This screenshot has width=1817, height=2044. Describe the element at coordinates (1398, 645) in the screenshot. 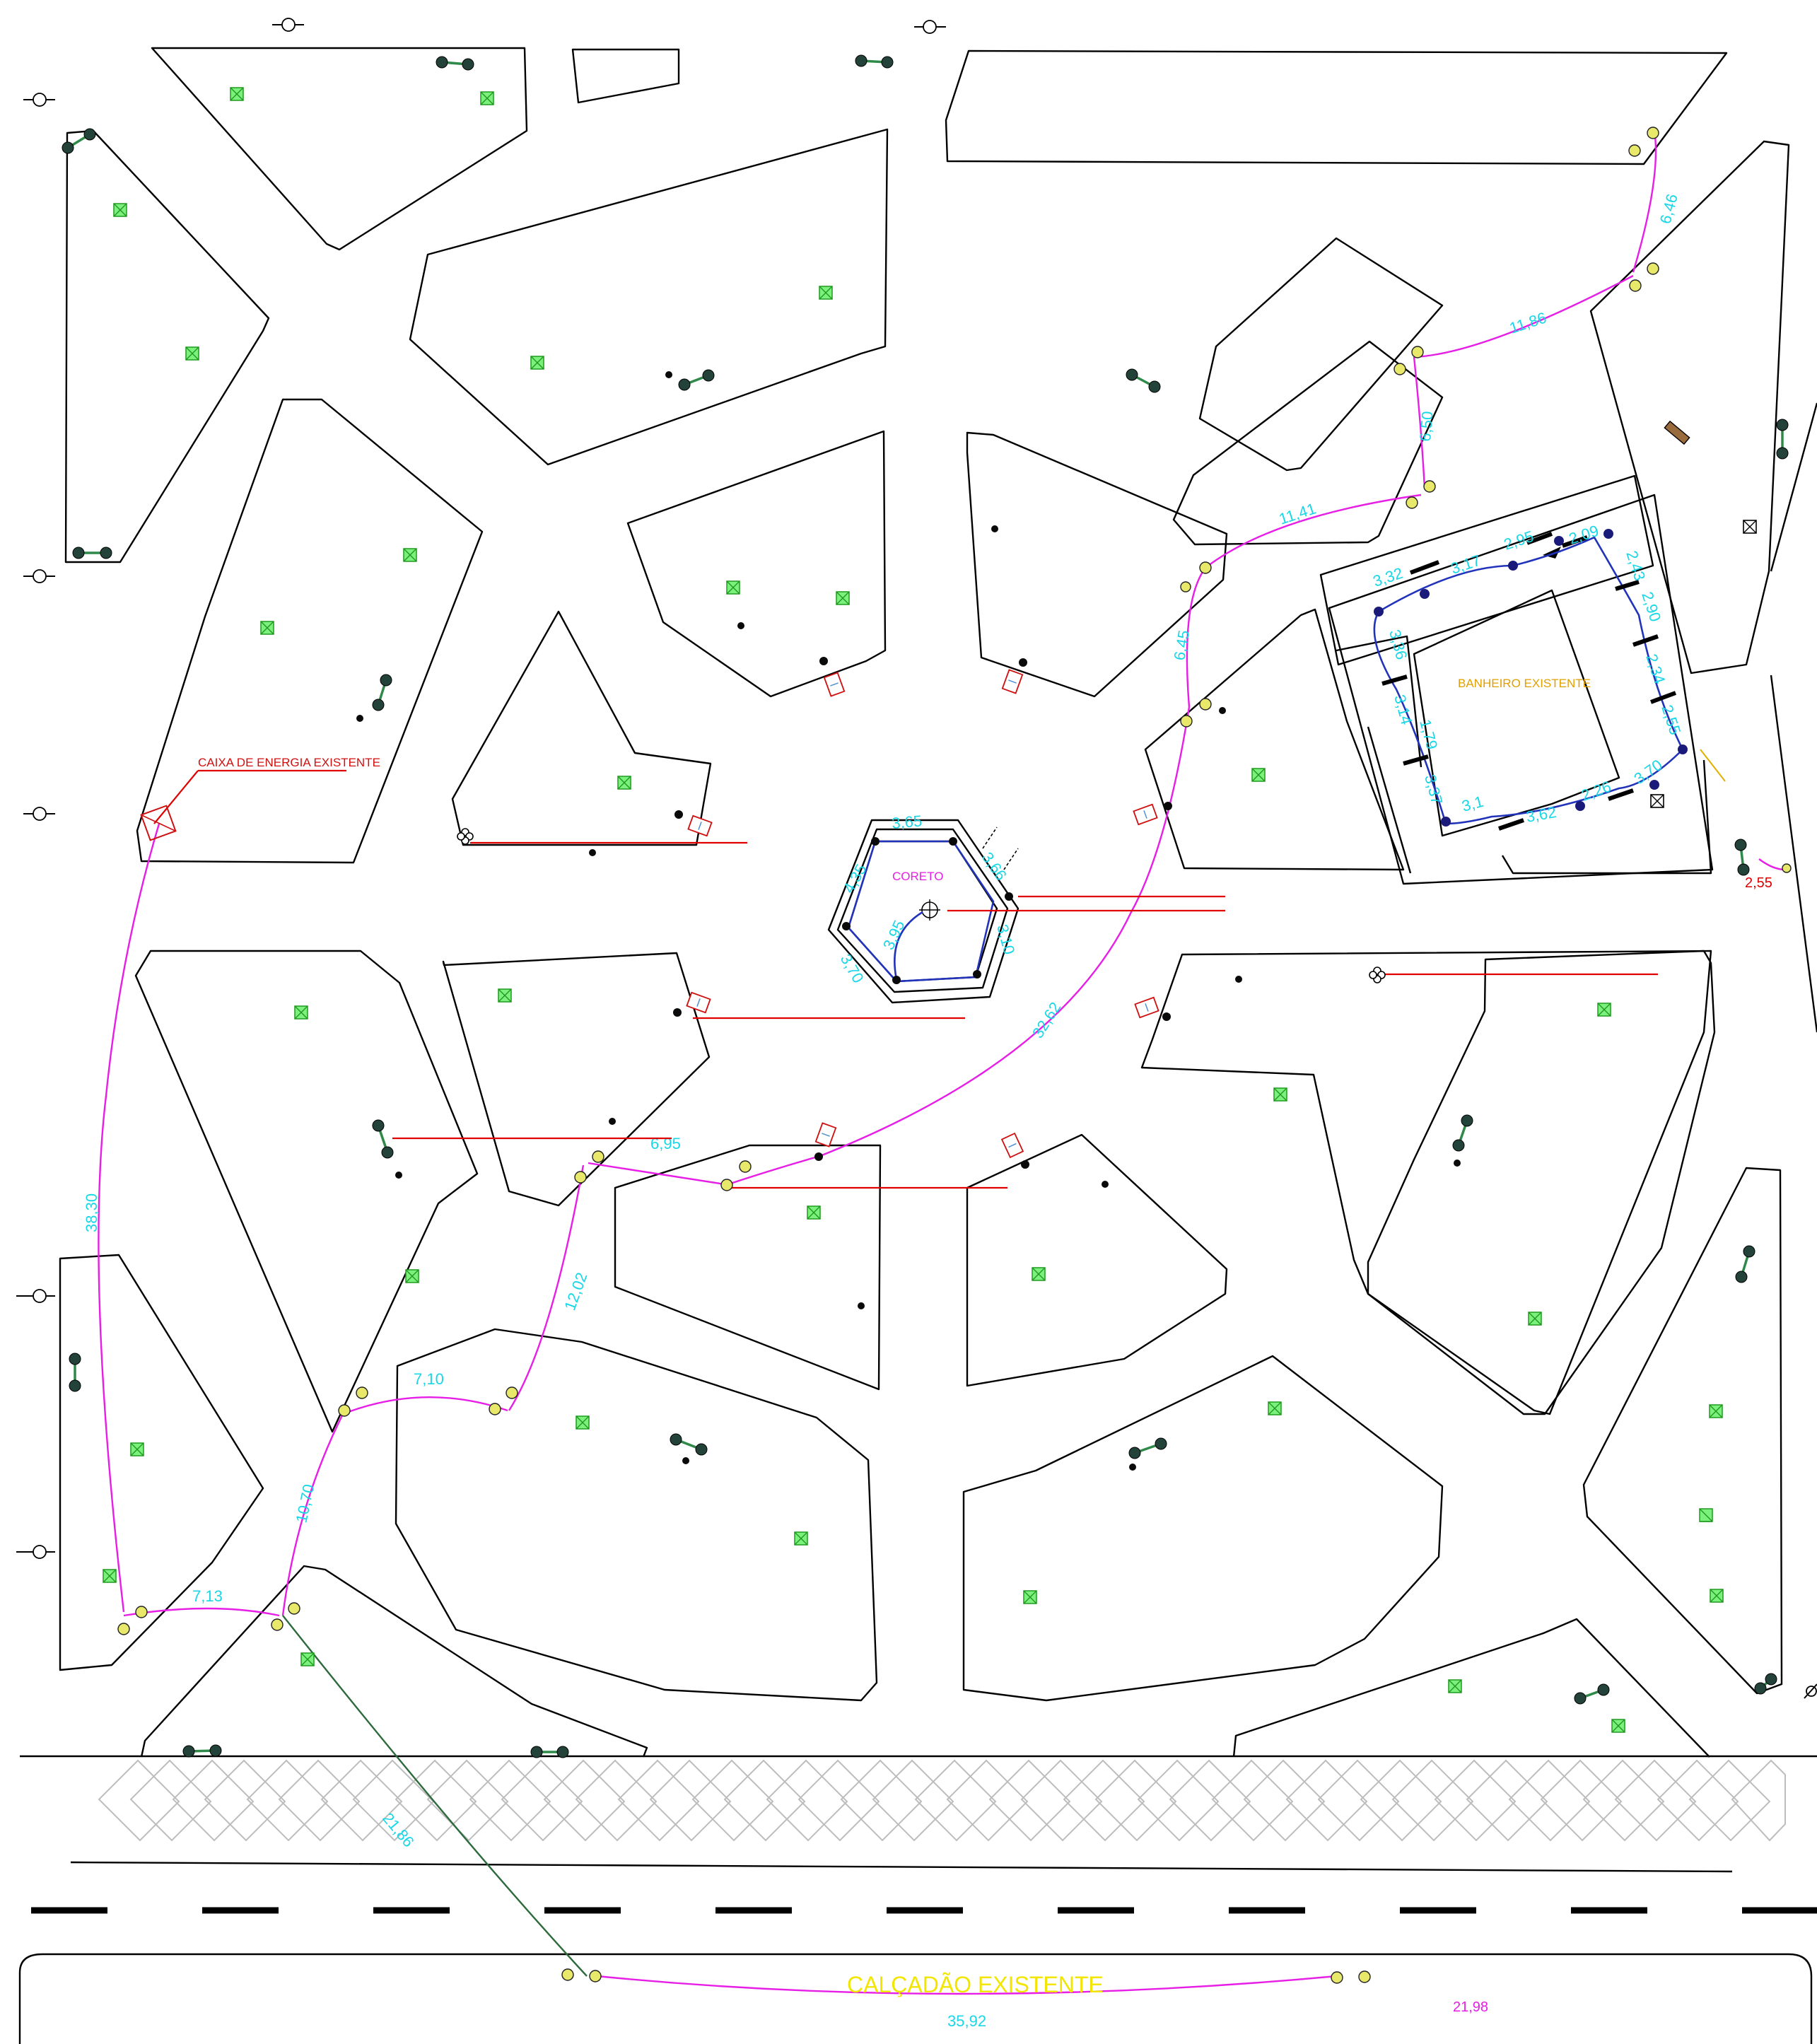

I see `dim-bath-3-36: 3,36` at that location.